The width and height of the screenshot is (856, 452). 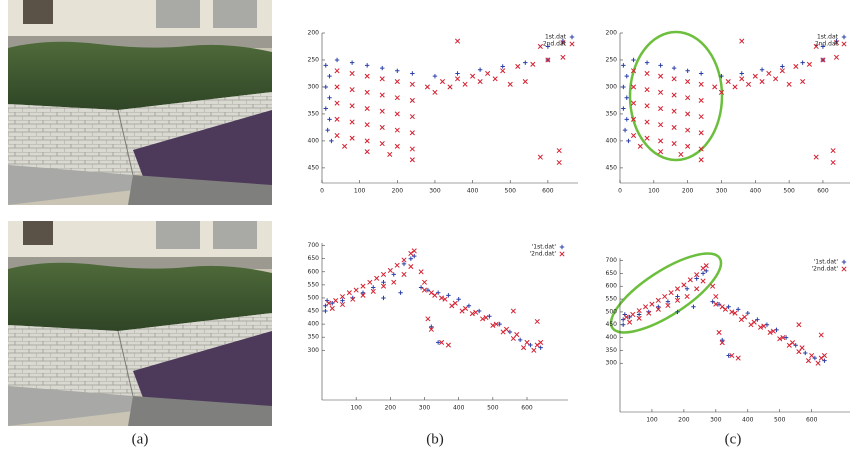 What do you see at coordinates (435, 439) in the screenshot?
I see `caption: (b)` at bounding box center [435, 439].